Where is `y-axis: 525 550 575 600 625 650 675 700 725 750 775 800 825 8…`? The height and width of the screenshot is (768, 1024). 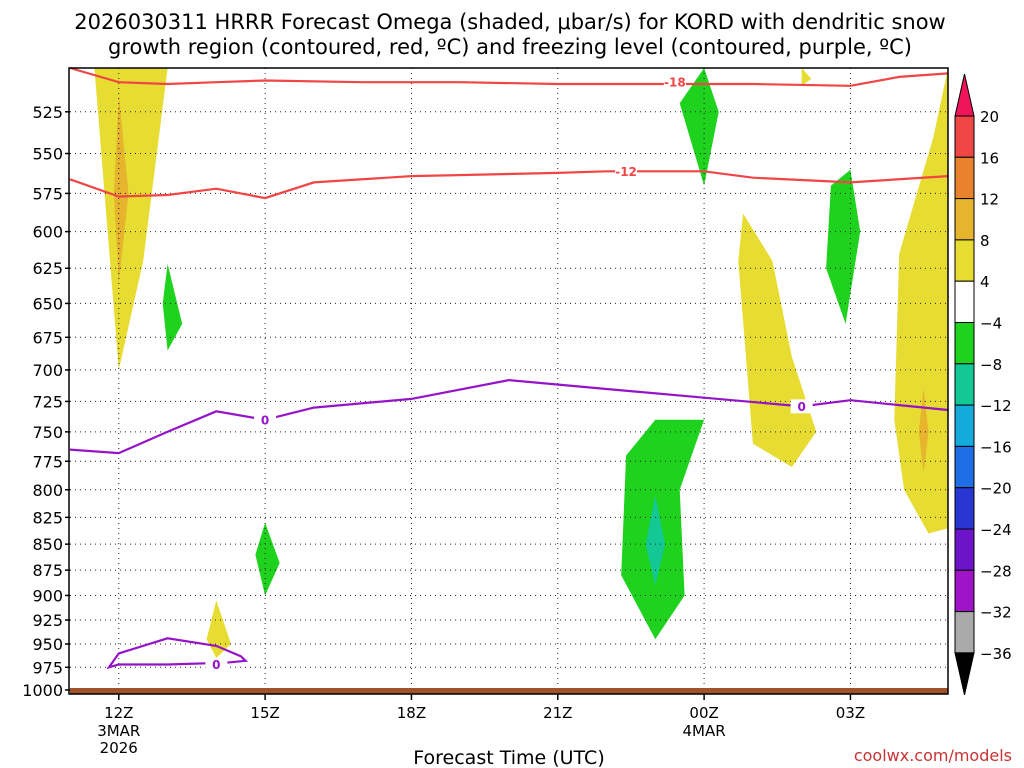
y-axis: 525 550 575 600 625 650 675 700 725 750 775 800 825 8… is located at coordinates (46, 401).